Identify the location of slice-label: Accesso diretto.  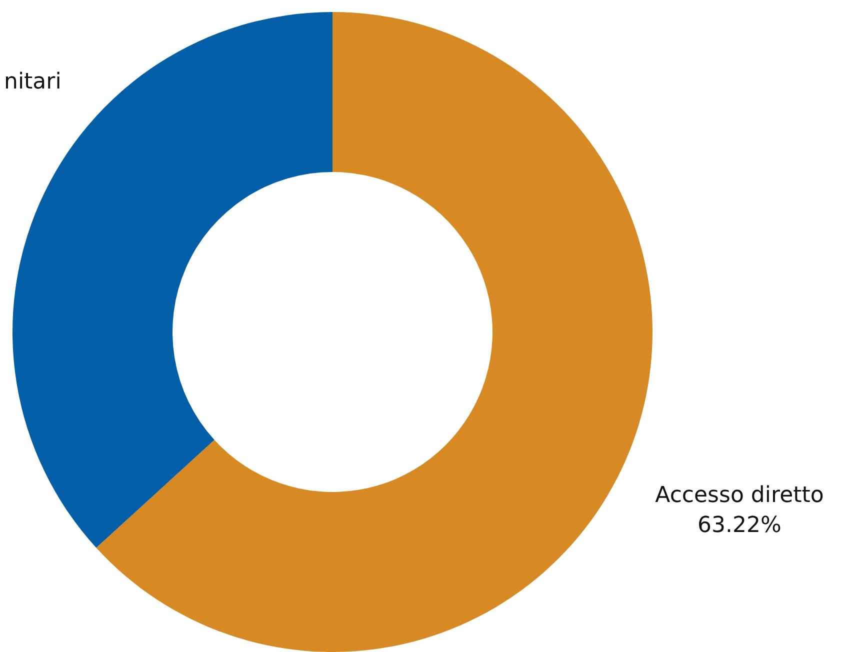
(739, 495).